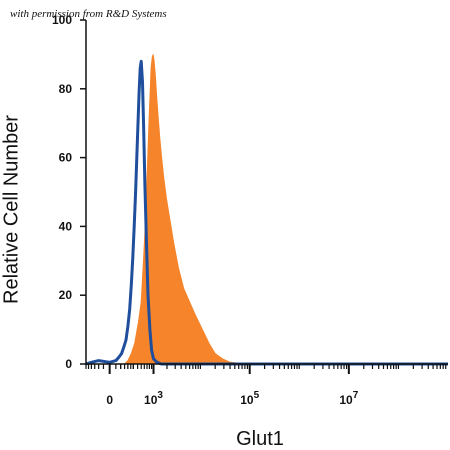 The image size is (450, 450). What do you see at coordinates (66, 158) in the screenshot?
I see `y-tick-label: 60` at bounding box center [66, 158].